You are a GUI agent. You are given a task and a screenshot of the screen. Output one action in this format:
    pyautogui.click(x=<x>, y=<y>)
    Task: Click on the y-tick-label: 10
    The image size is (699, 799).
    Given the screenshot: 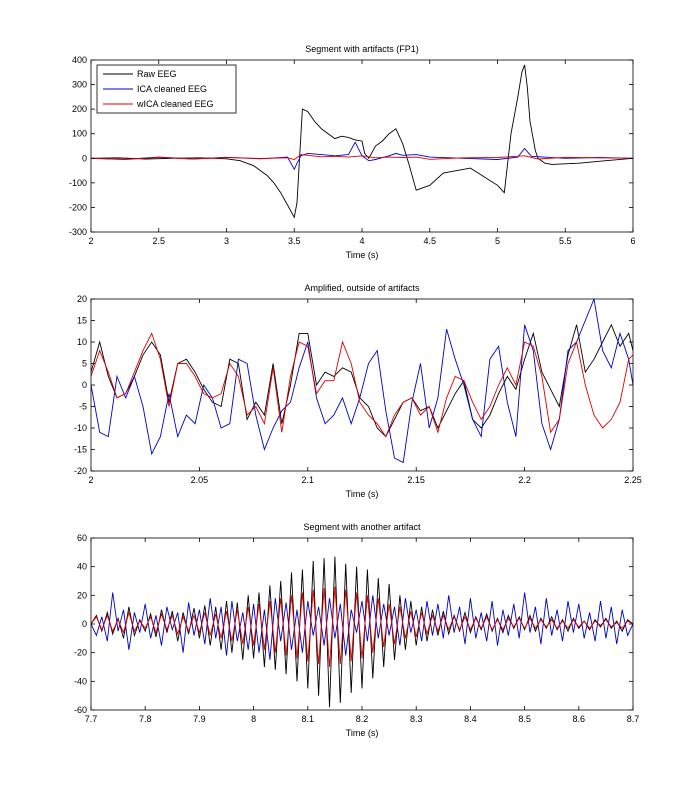 What is the action you would take?
    pyautogui.click(x=82, y=342)
    